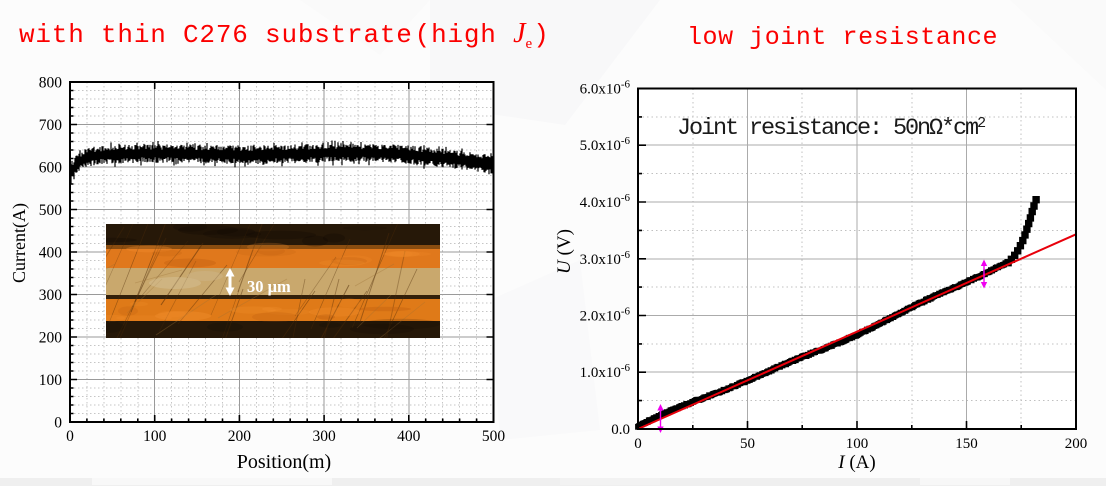 This screenshot has width=1106, height=486. Describe the element at coordinates (831, 128) in the screenshot. I see `svg-text: Joint resistance: 50nΩ*cm2` at that location.